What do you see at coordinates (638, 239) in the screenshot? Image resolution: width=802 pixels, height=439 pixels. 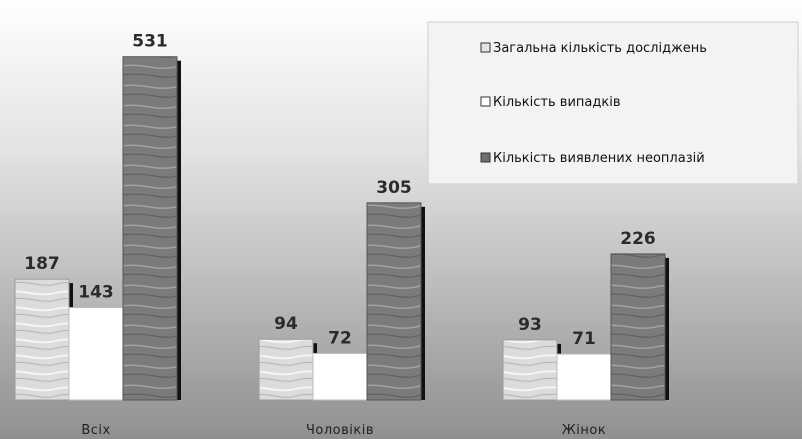 I see `data-label: 226` at bounding box center [638, 239].